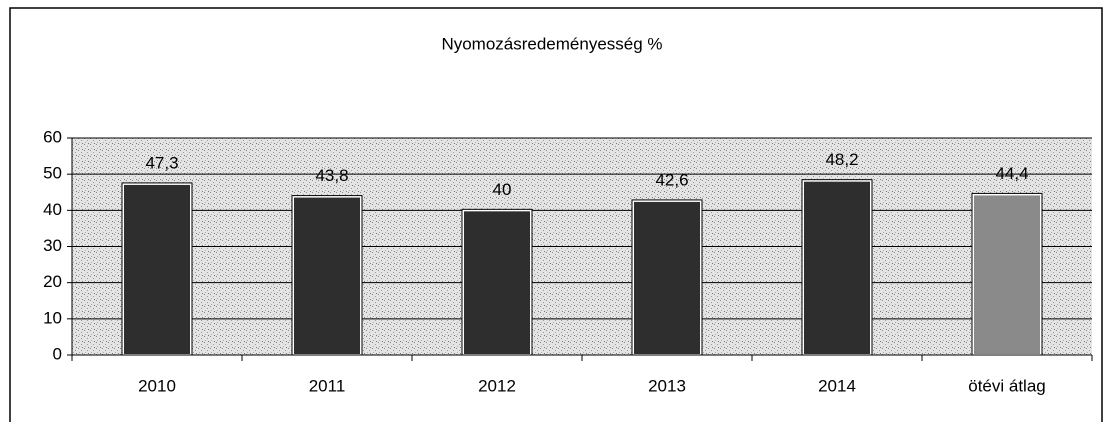 The height and width of the screenshot is (422, 1104). Describe the element at coordinates (837, 385) in the screenshot. I see `x-tick-label: 2014` at that location.